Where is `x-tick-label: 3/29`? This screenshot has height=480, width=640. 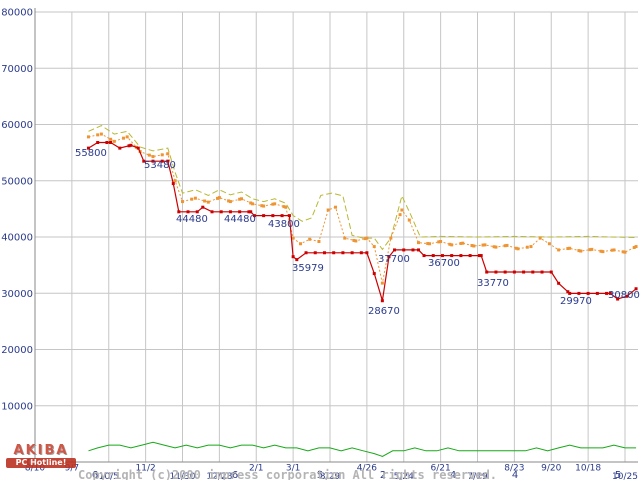 x-tick-label: 3/29 is located at coordinates (330, 476).